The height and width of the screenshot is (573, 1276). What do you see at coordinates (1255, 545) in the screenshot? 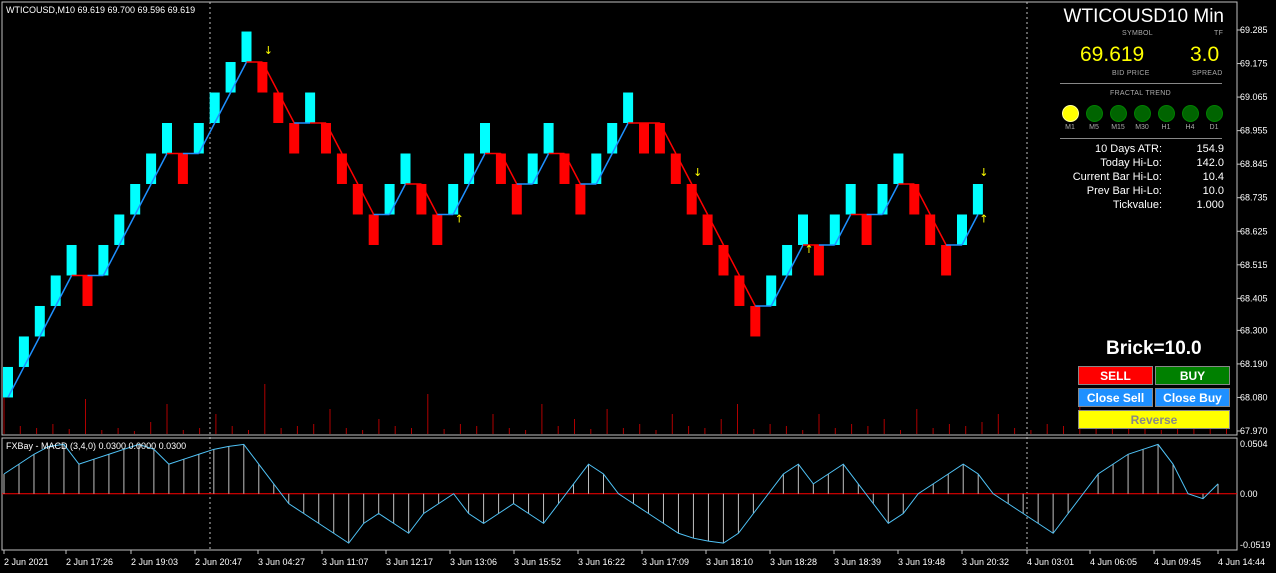
I see `macd-tick-label: -0.0519` at bounding box center [1255, 545].